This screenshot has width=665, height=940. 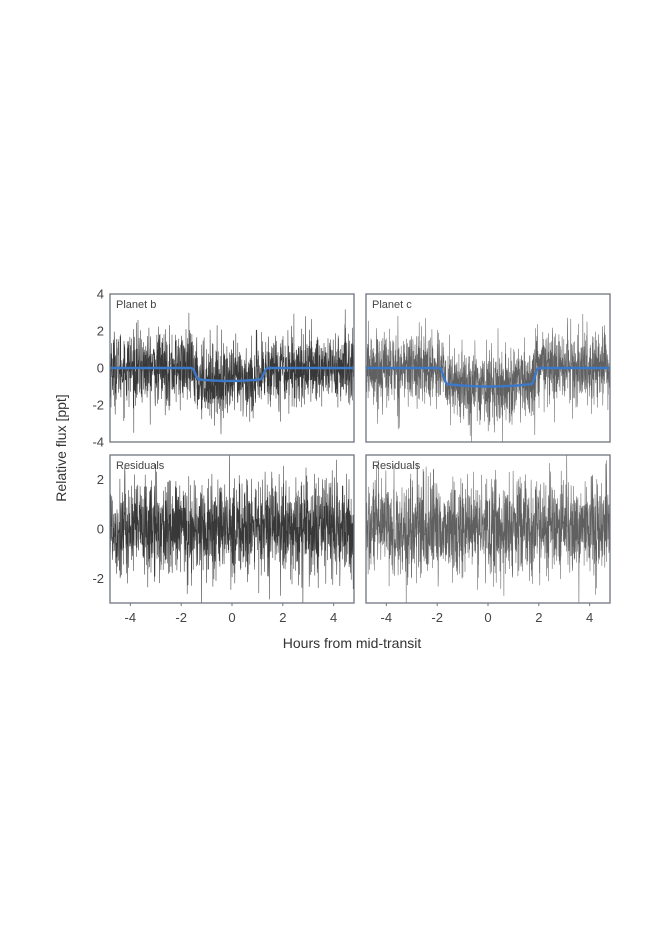 I want to click on data-series-bottom-right, so click(x=488, y=529).